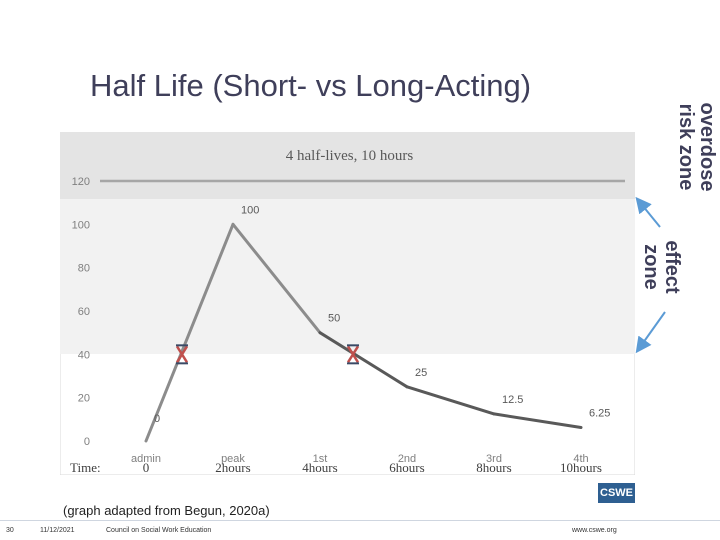 This screenshot has width=720, height=540. Describe the element at coordinates (146, 467) in the screenshot. I see `time-tick-label: 0` at that location.